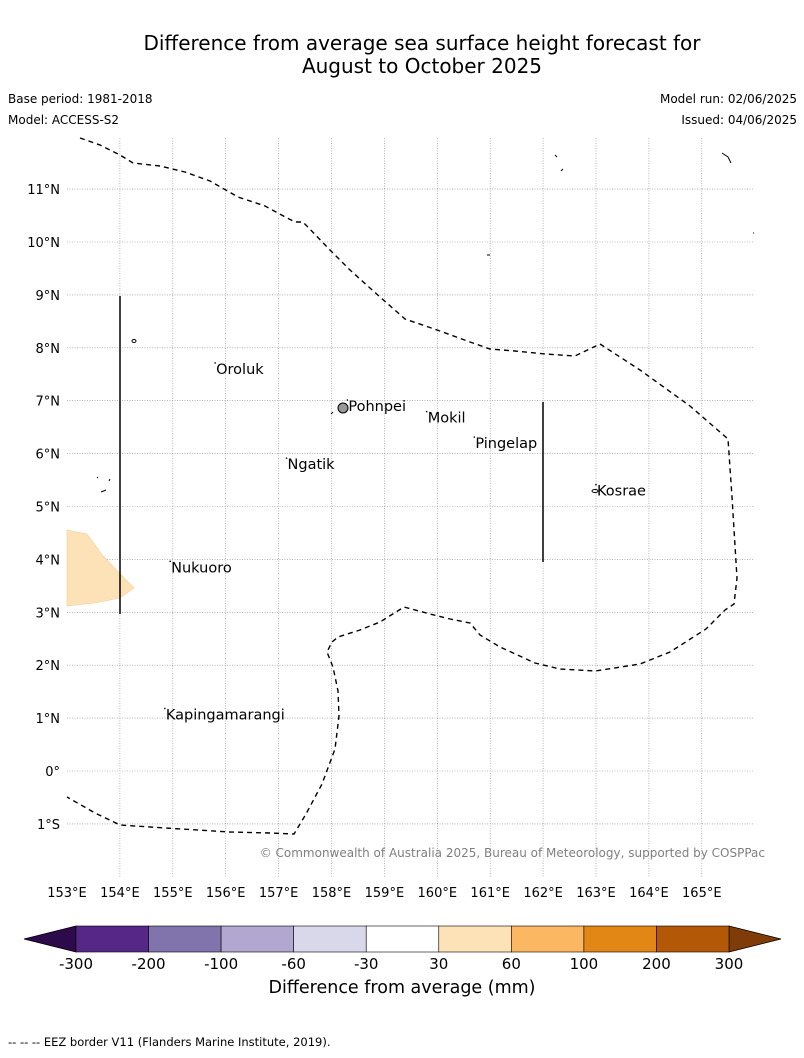  What do you see at coordinates (621, 492) in the screenshot?
I see `place-label: Kosrae` at bounding box center [621, 492].